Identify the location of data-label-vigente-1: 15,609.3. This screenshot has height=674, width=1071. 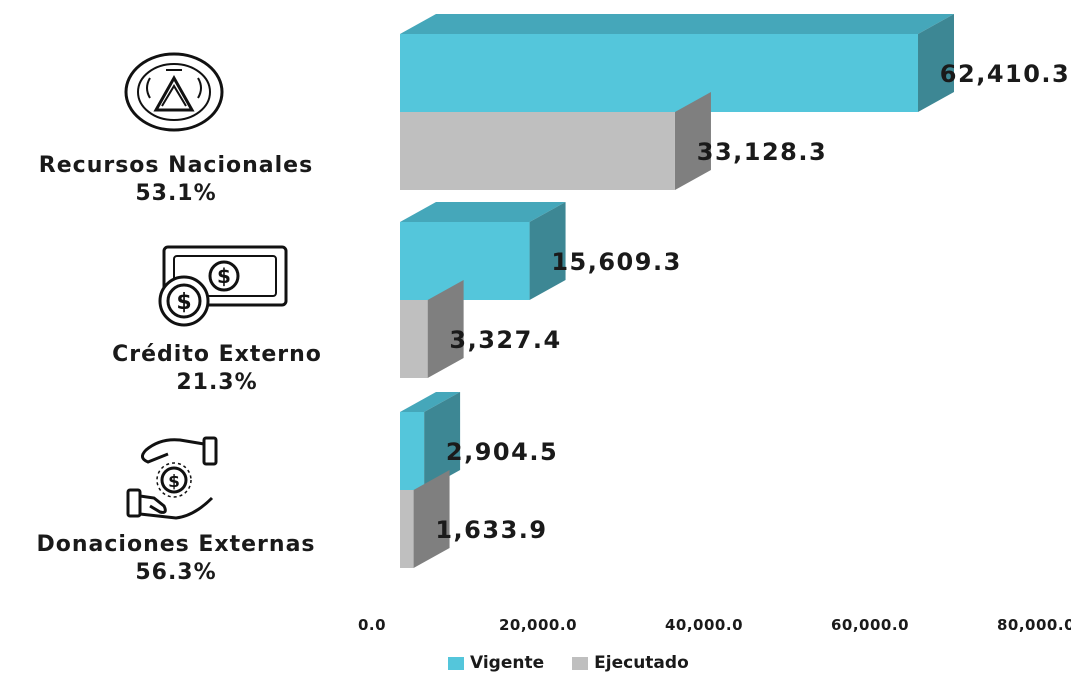
(616, 262).